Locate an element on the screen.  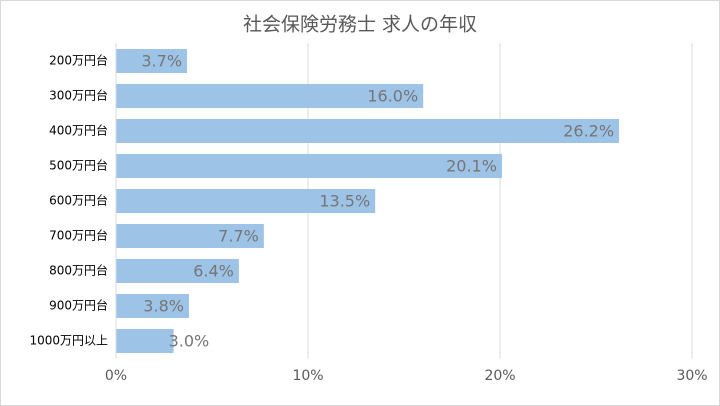
chart-title: 社会保険労務士 求人の年収 is located at coordinates (360, 25).